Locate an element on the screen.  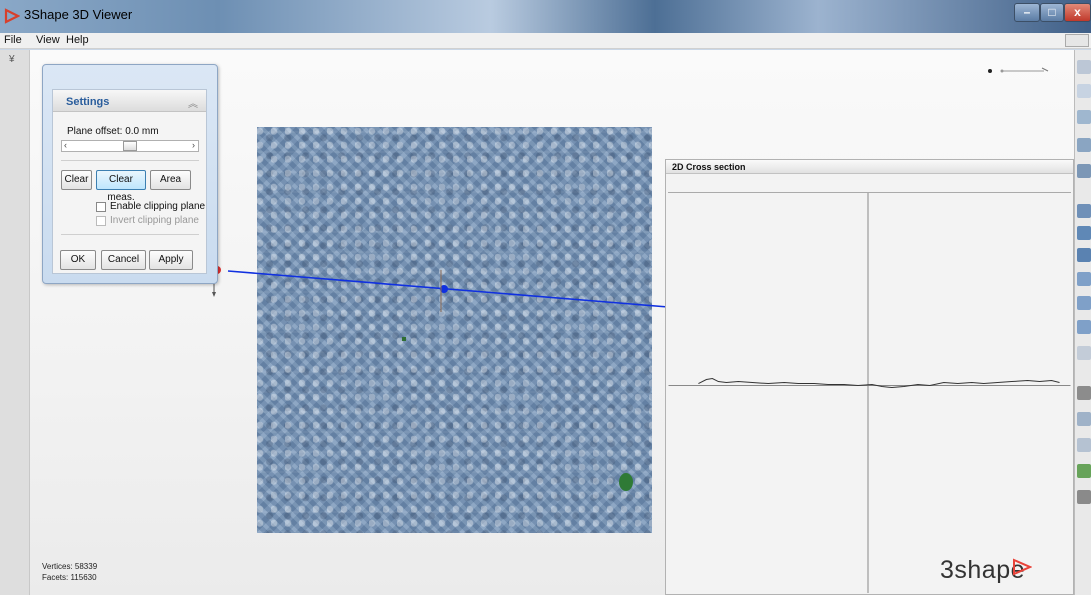
invert-clipping-checkbox is located at coordinates (101, 221).